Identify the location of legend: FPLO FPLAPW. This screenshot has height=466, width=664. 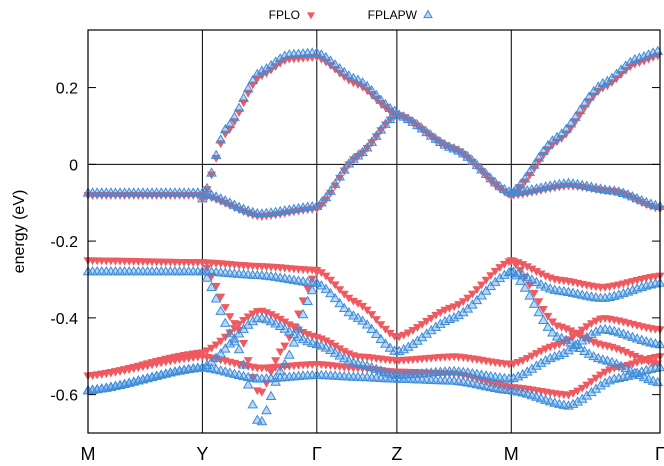
(351, 15).